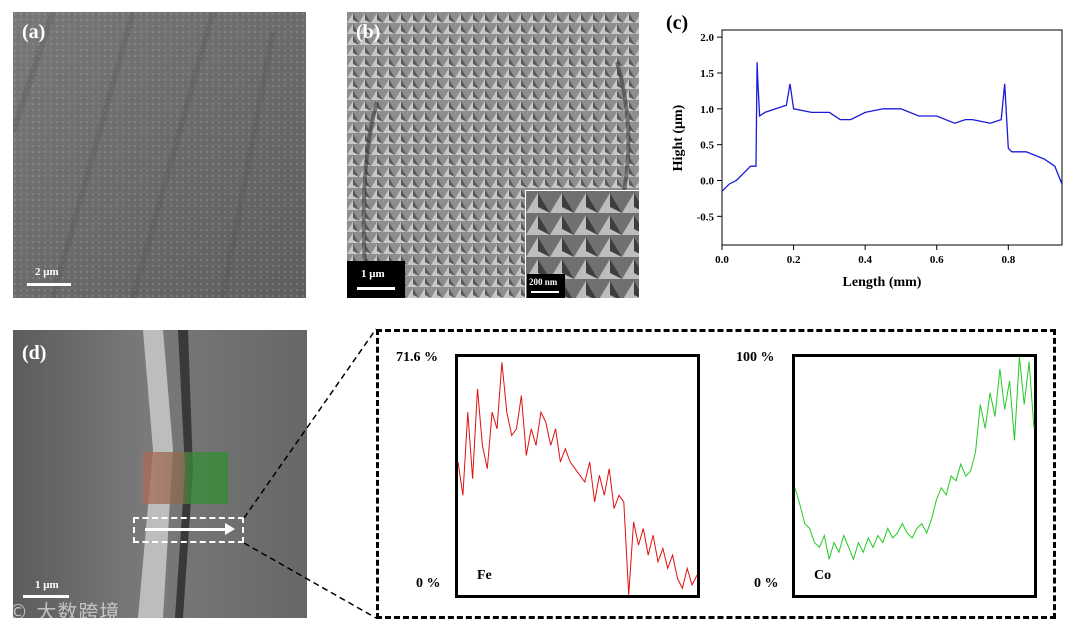 The image size is (1080, 629). I want to click on x-tick-label: 0.6, so click(937, 260).